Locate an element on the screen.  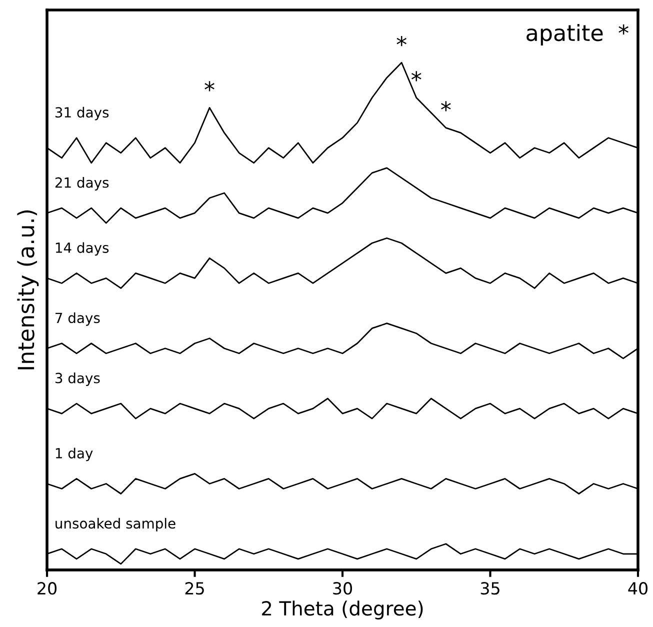
series-label: 31 days is located at coordinates (82, 113).